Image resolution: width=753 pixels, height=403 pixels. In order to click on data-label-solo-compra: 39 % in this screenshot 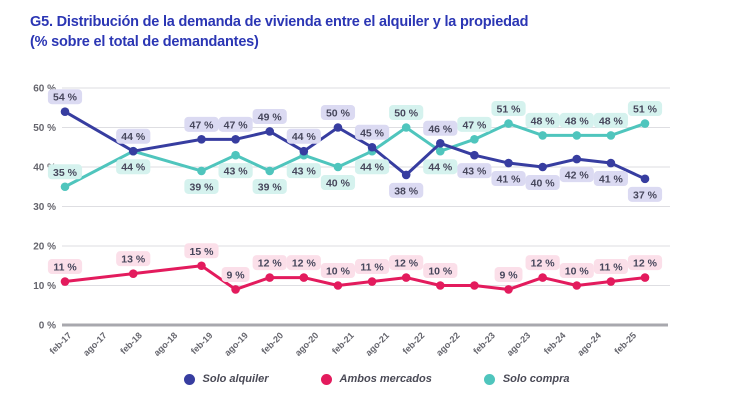, I will do `click(270, 187)`.